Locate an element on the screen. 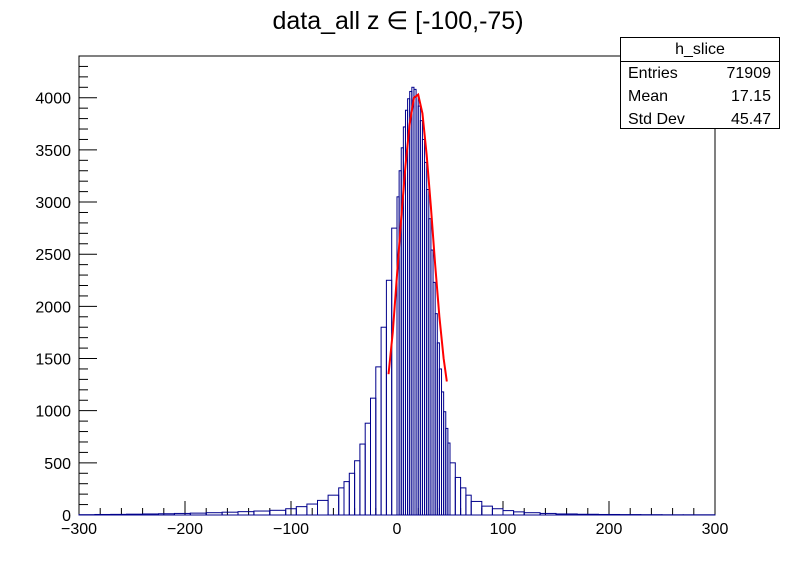 The image size is (796, 572). x-tick-label: 200 is located at coordinates (609, 529).